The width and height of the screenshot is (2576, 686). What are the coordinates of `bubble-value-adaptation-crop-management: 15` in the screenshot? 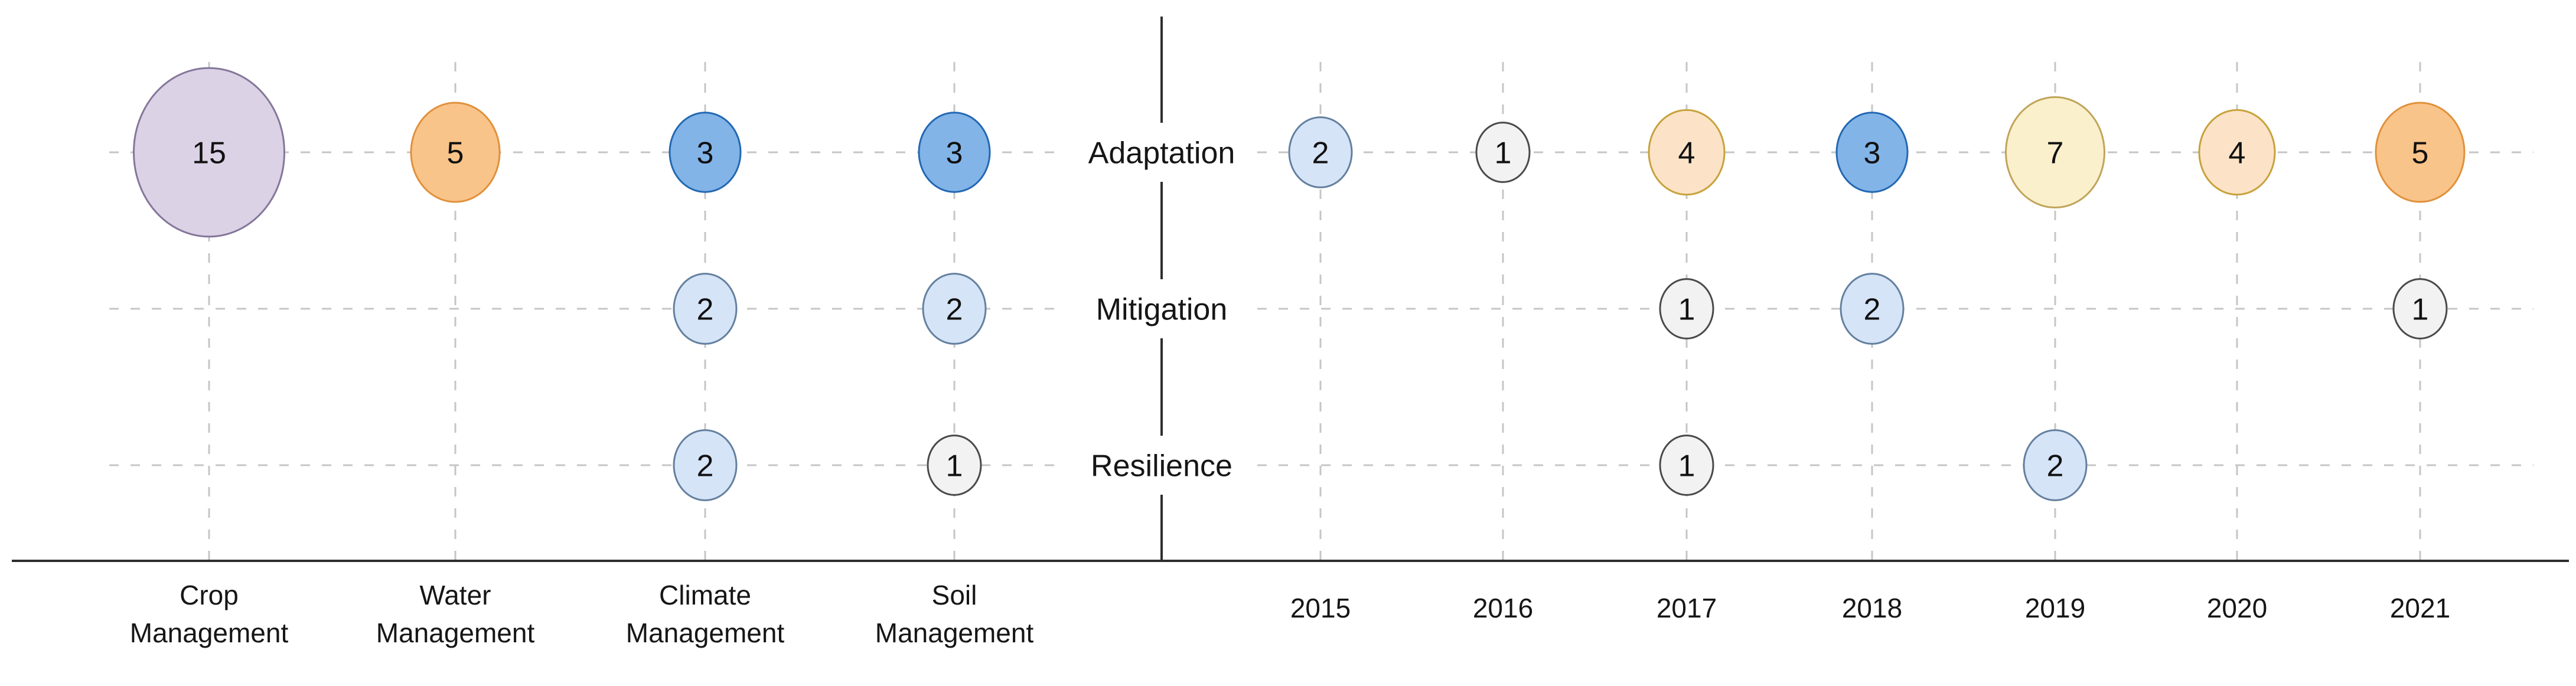 It's located at (209, 153).